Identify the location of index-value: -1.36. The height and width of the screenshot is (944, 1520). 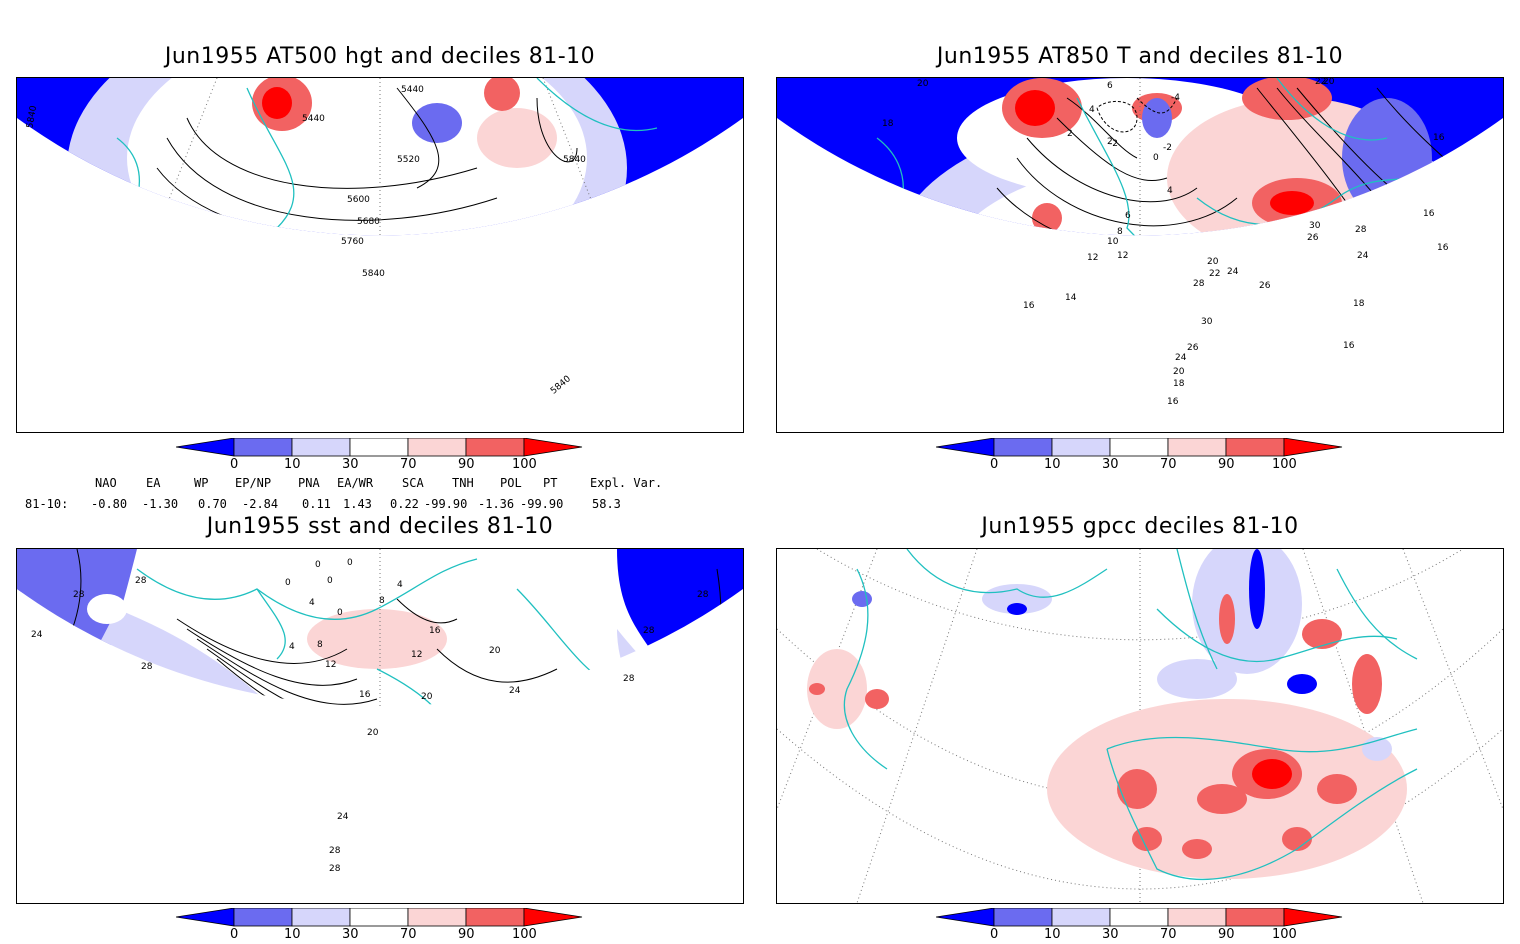
(496, 504).